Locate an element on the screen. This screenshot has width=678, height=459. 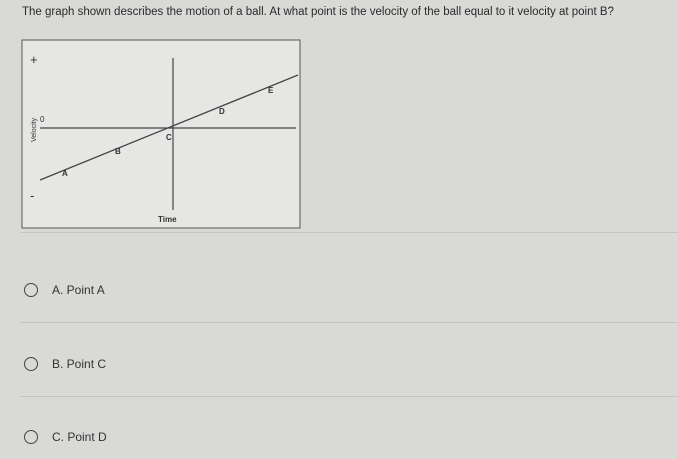
answer-option: B. Point C is located at coordinates (65, 364).